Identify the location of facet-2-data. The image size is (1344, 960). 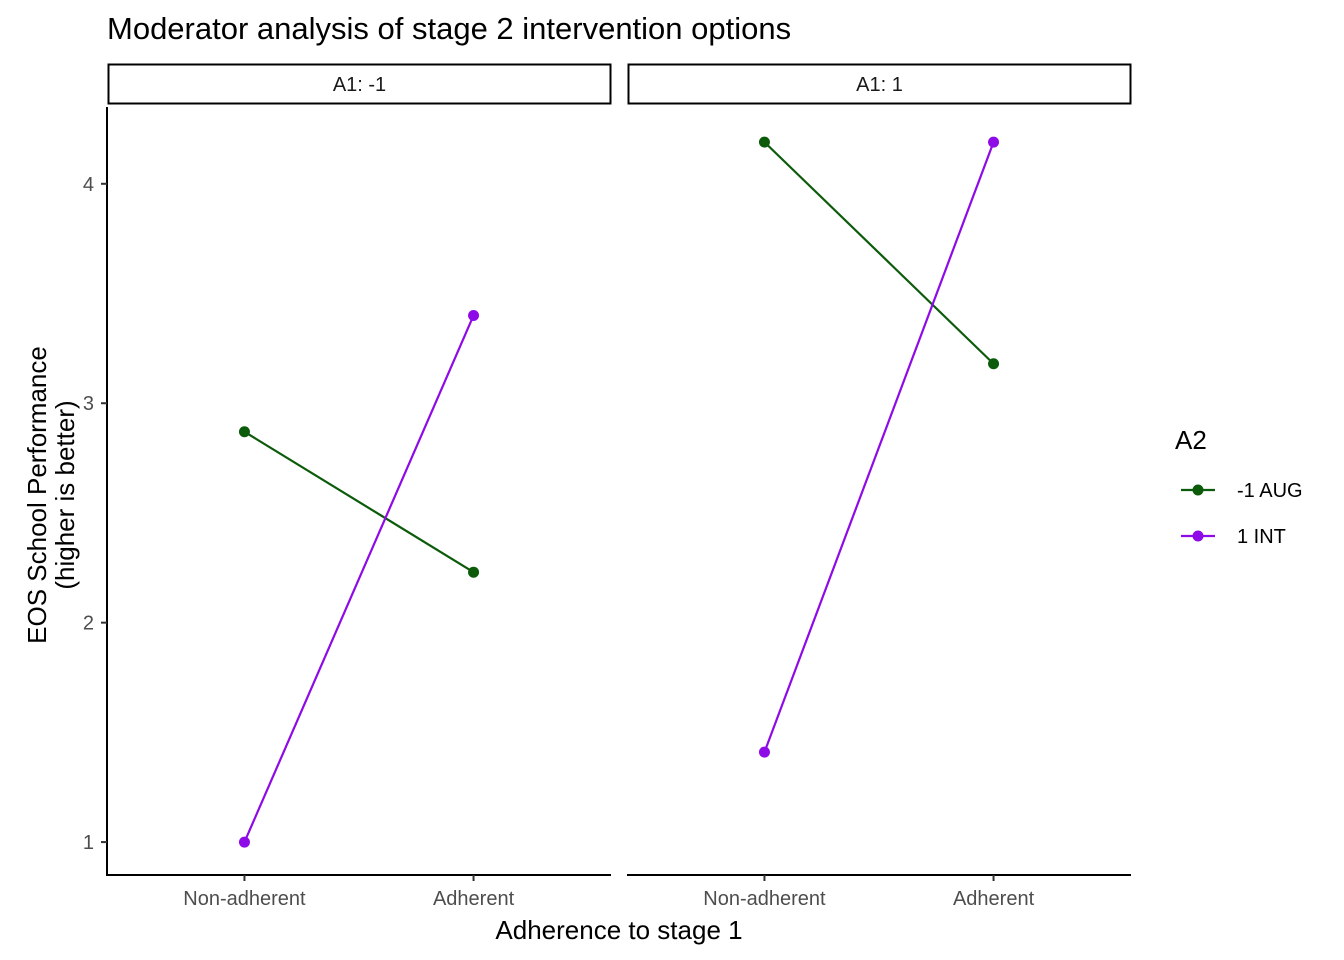
(879, 447).